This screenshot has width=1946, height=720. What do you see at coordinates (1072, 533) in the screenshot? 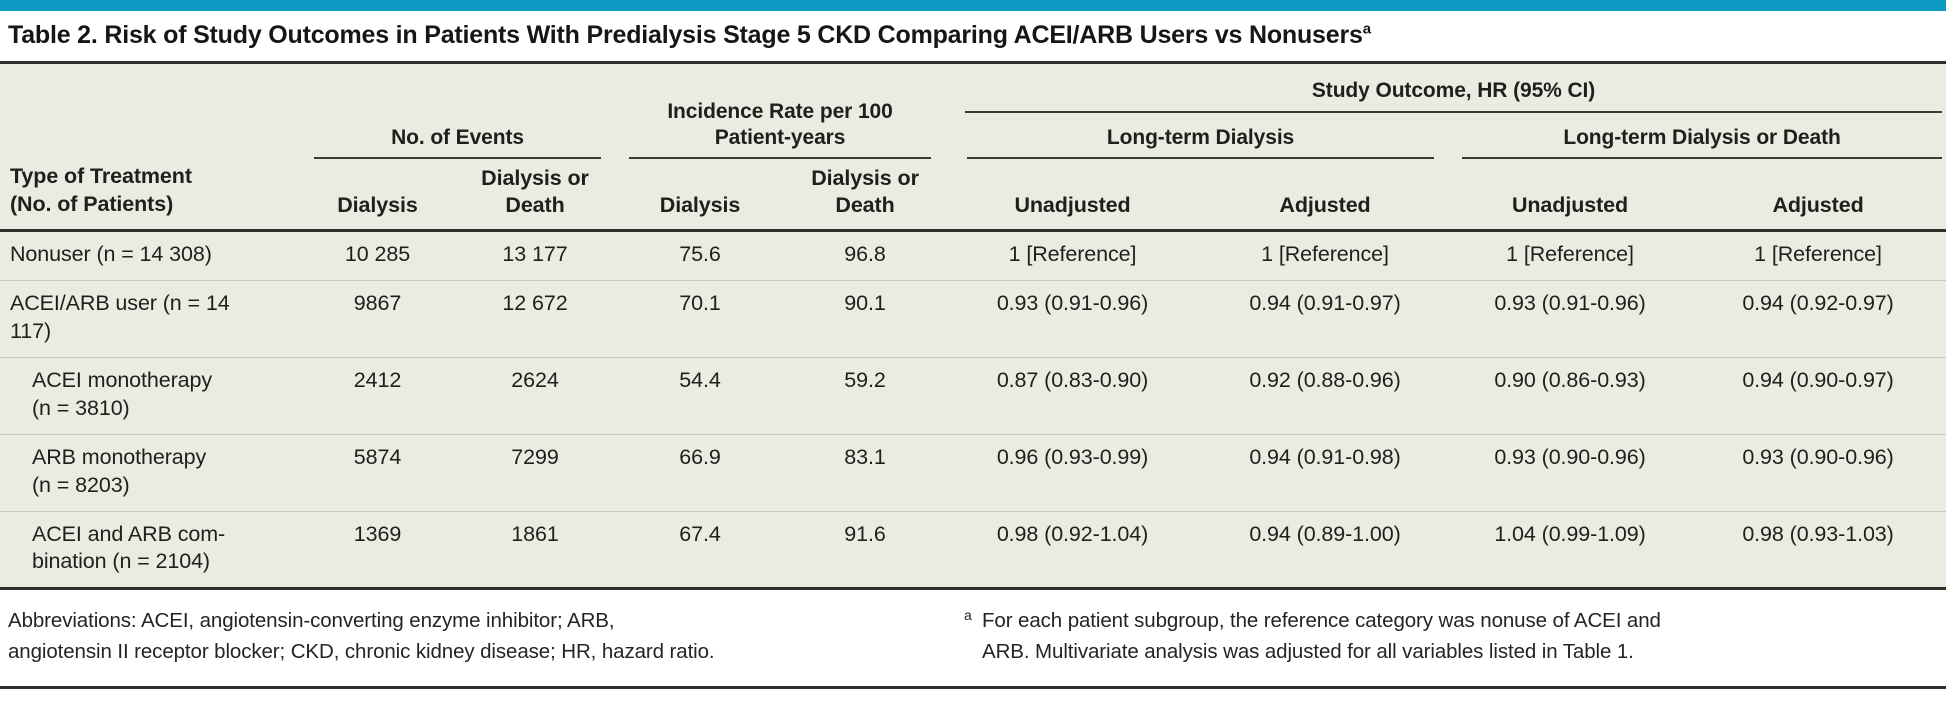
I see `value-cell: 0.98 (0.92-1.04)` at bounding box center [1072, 533].